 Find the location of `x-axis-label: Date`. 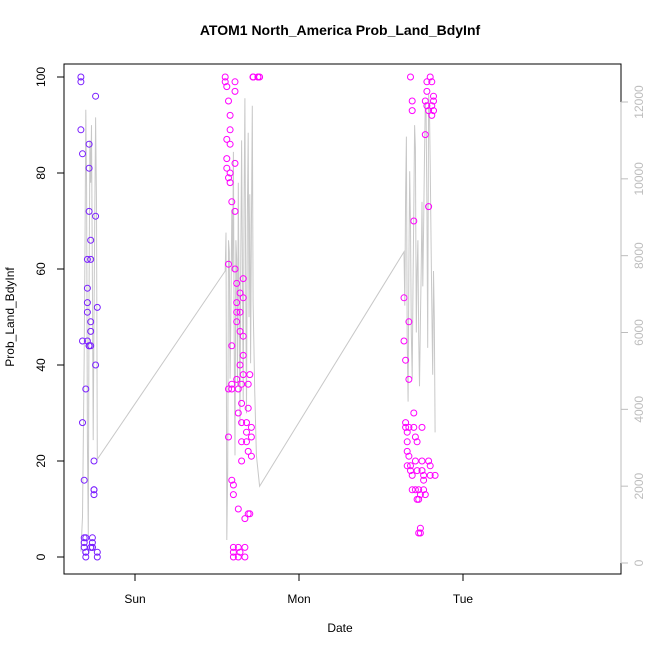

x-axis-label: Date is located at coordinates (340, 628).